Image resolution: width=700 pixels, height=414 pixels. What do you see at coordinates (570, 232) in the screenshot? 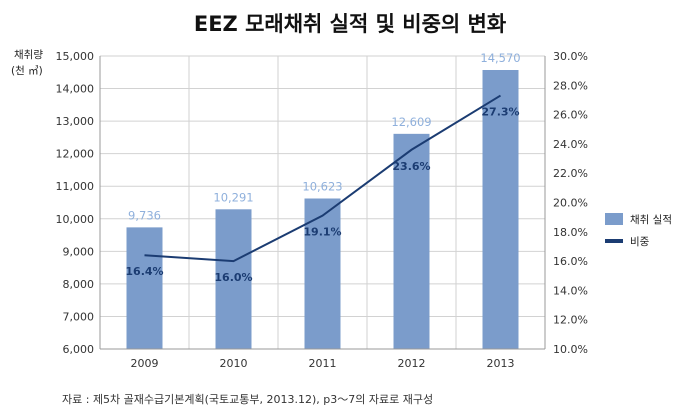
I see `y-right-tick-label: 18.0%` at bounding box center [570, 232].